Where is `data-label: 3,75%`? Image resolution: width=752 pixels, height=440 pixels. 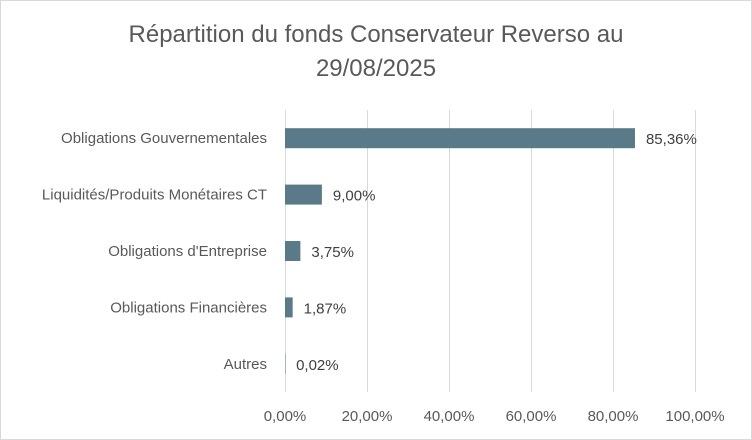
data-label: 3,75% is located at coordinates (332, 252).